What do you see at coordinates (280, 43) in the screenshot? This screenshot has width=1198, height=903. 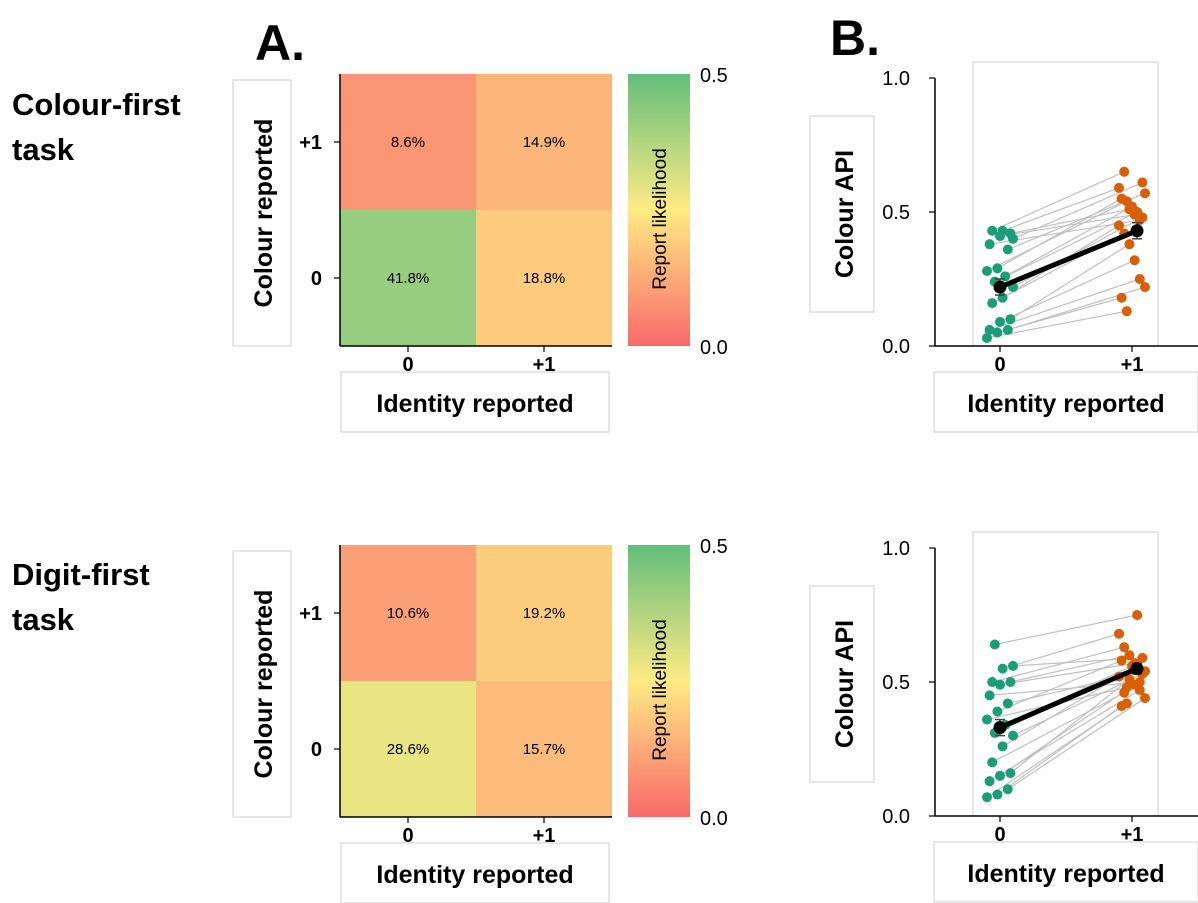 I see `panel-letter-a: A.` at bounding box center [280, 43].